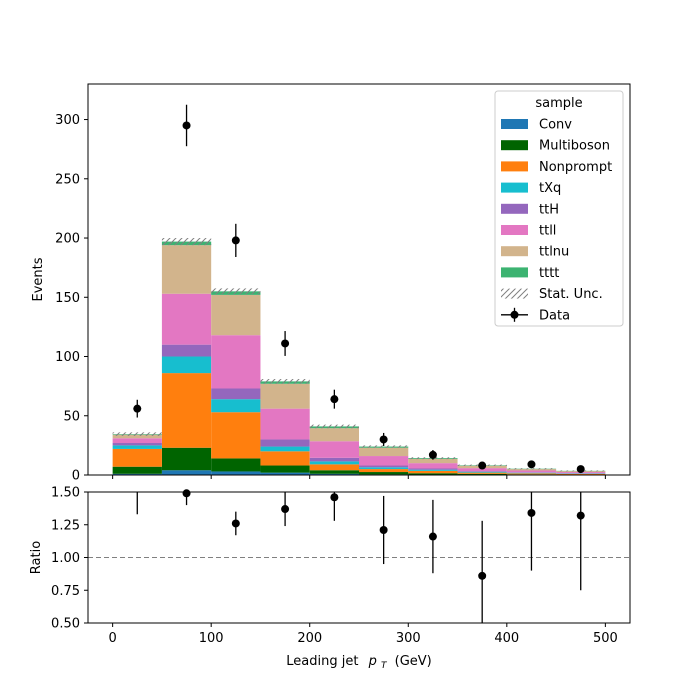 Image resolution: width=700 pixels, height=700 pixels. I want to click on legend-label-conv: Conv, so click(555, 125).